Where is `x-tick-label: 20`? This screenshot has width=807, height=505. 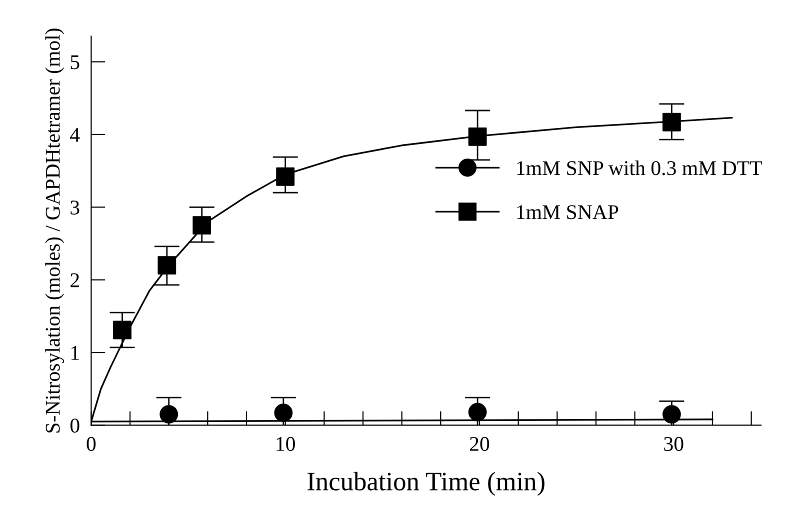
x-tick-label: 20 is located at coordinates (480, 443).